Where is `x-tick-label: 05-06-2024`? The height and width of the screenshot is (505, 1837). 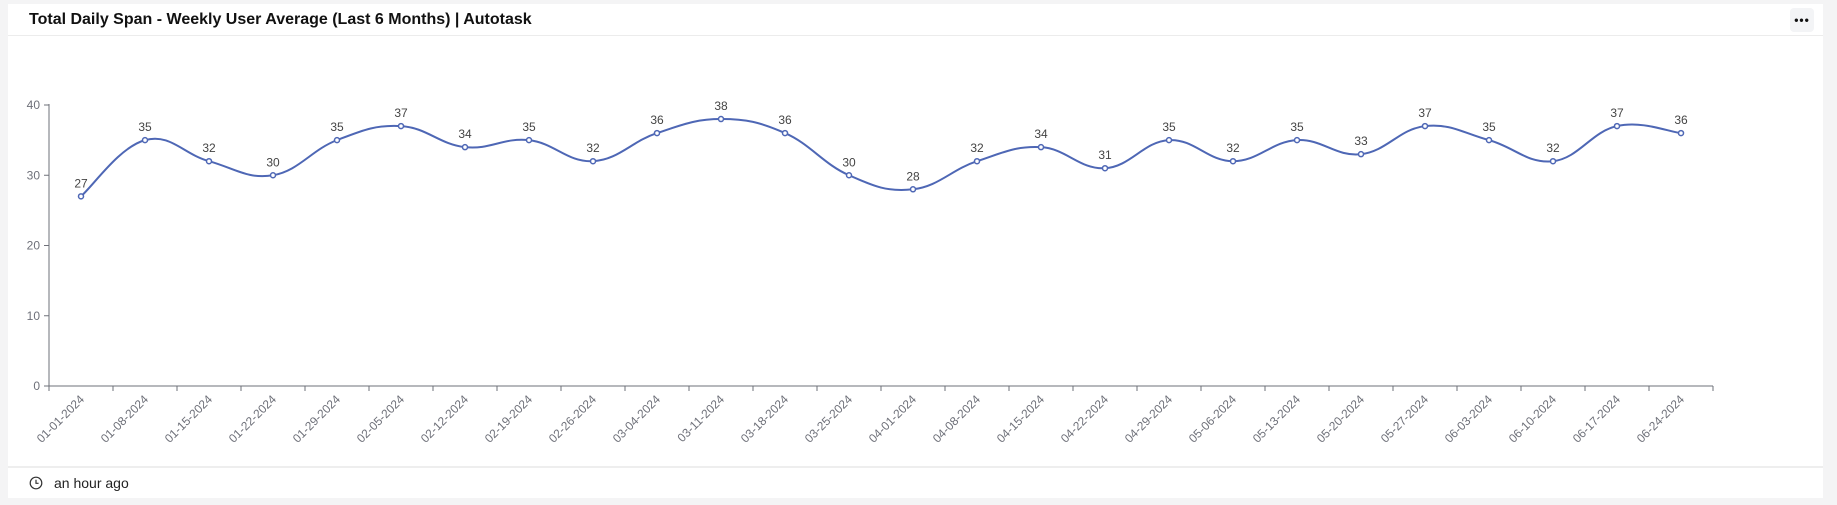 x-tick-label: 05-06-2024 is located at coordinates (1213, 419).